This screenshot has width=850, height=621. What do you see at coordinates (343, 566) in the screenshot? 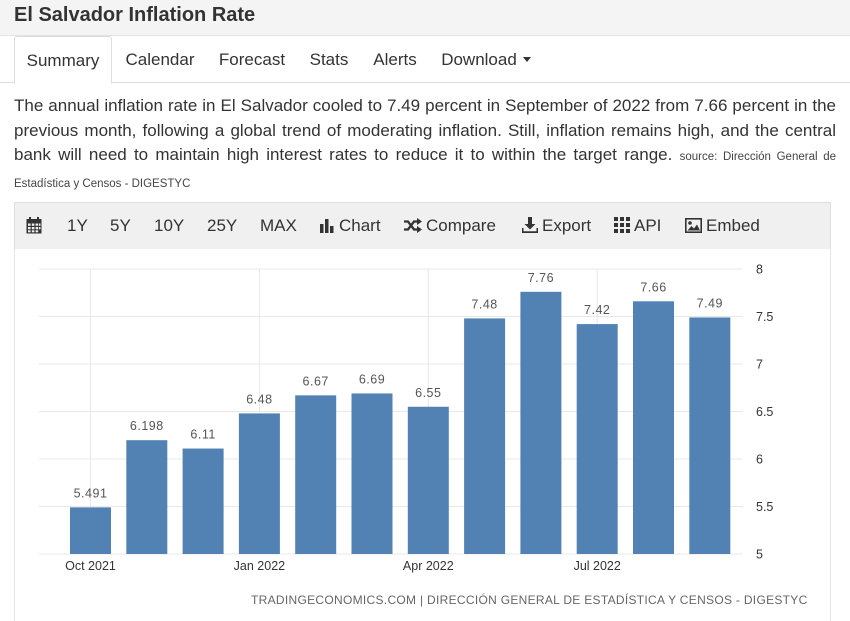
I see `chart-x-axis: Oct 2021 Jan 2022 Apr 2022 Jul 2022` at bounding box center [343, 566].